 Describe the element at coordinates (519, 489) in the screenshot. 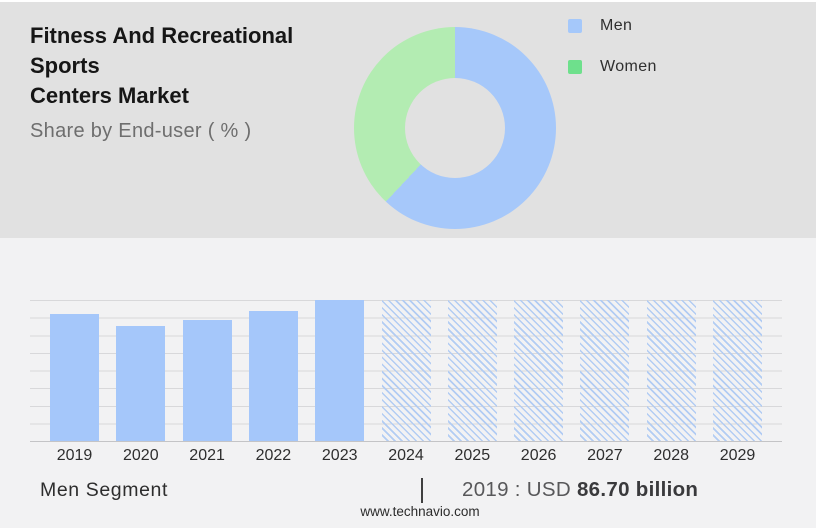

I see `market-value-prefix: 2019 : USD` at that location.